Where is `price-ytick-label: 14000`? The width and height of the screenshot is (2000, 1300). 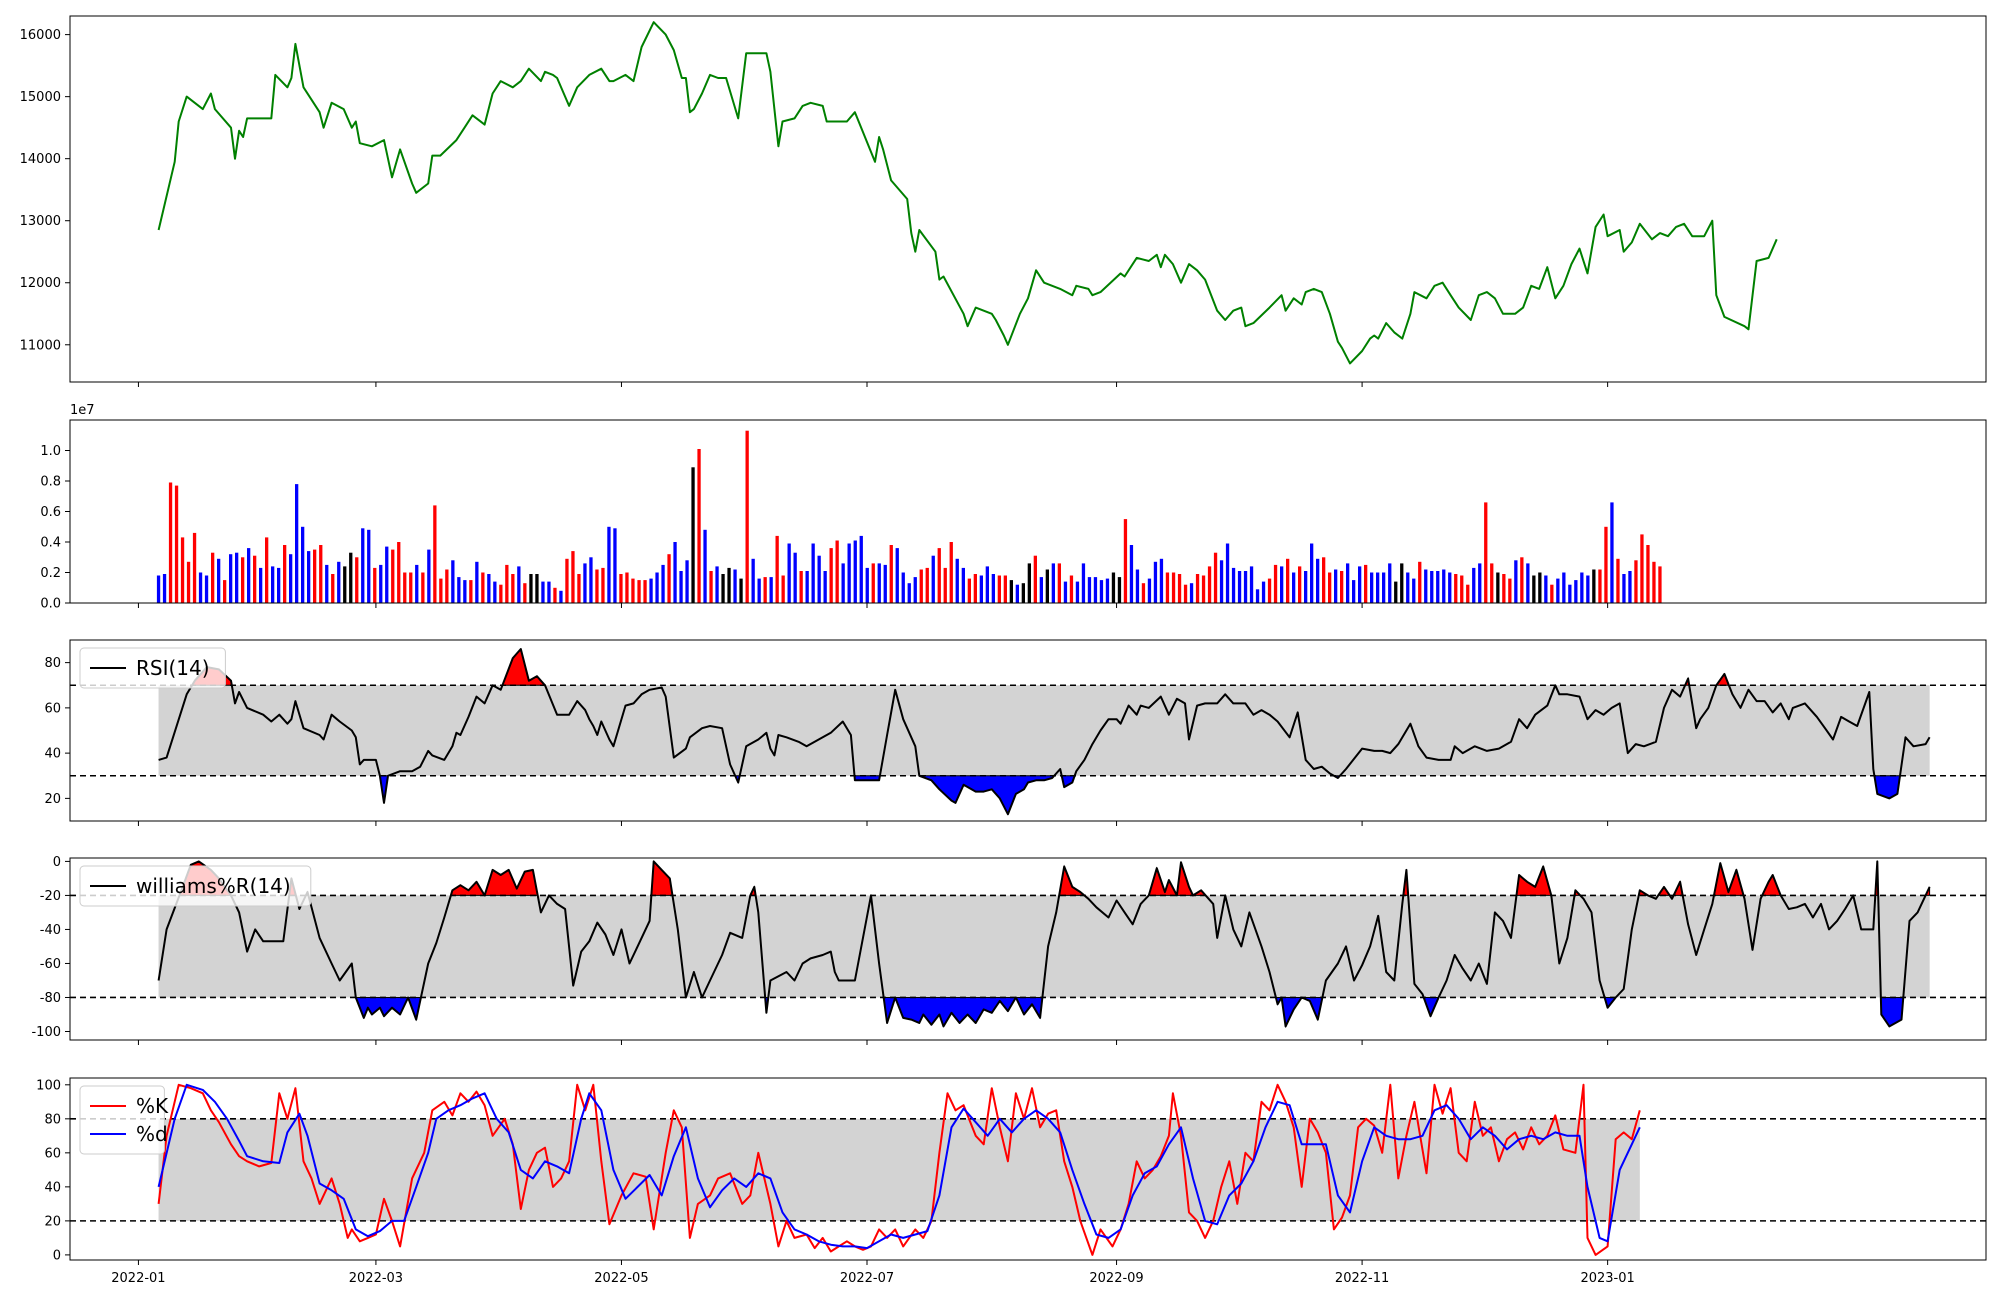
price-ytick-label: 14000 is located at coordinates (40, 159).